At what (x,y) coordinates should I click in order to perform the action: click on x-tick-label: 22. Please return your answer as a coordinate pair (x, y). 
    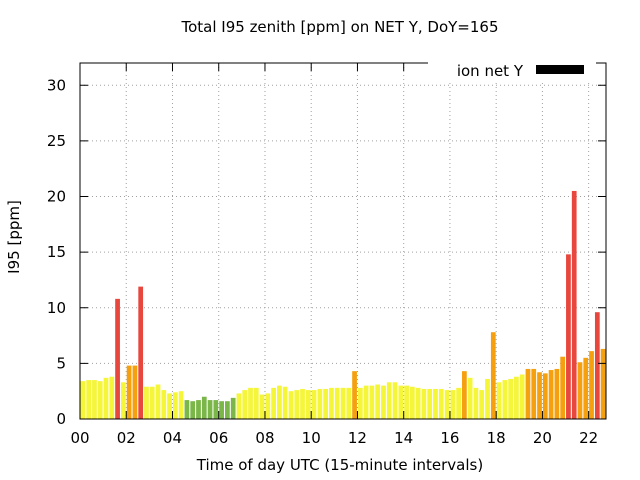
    Looking at the image, I should click on (588, 438).